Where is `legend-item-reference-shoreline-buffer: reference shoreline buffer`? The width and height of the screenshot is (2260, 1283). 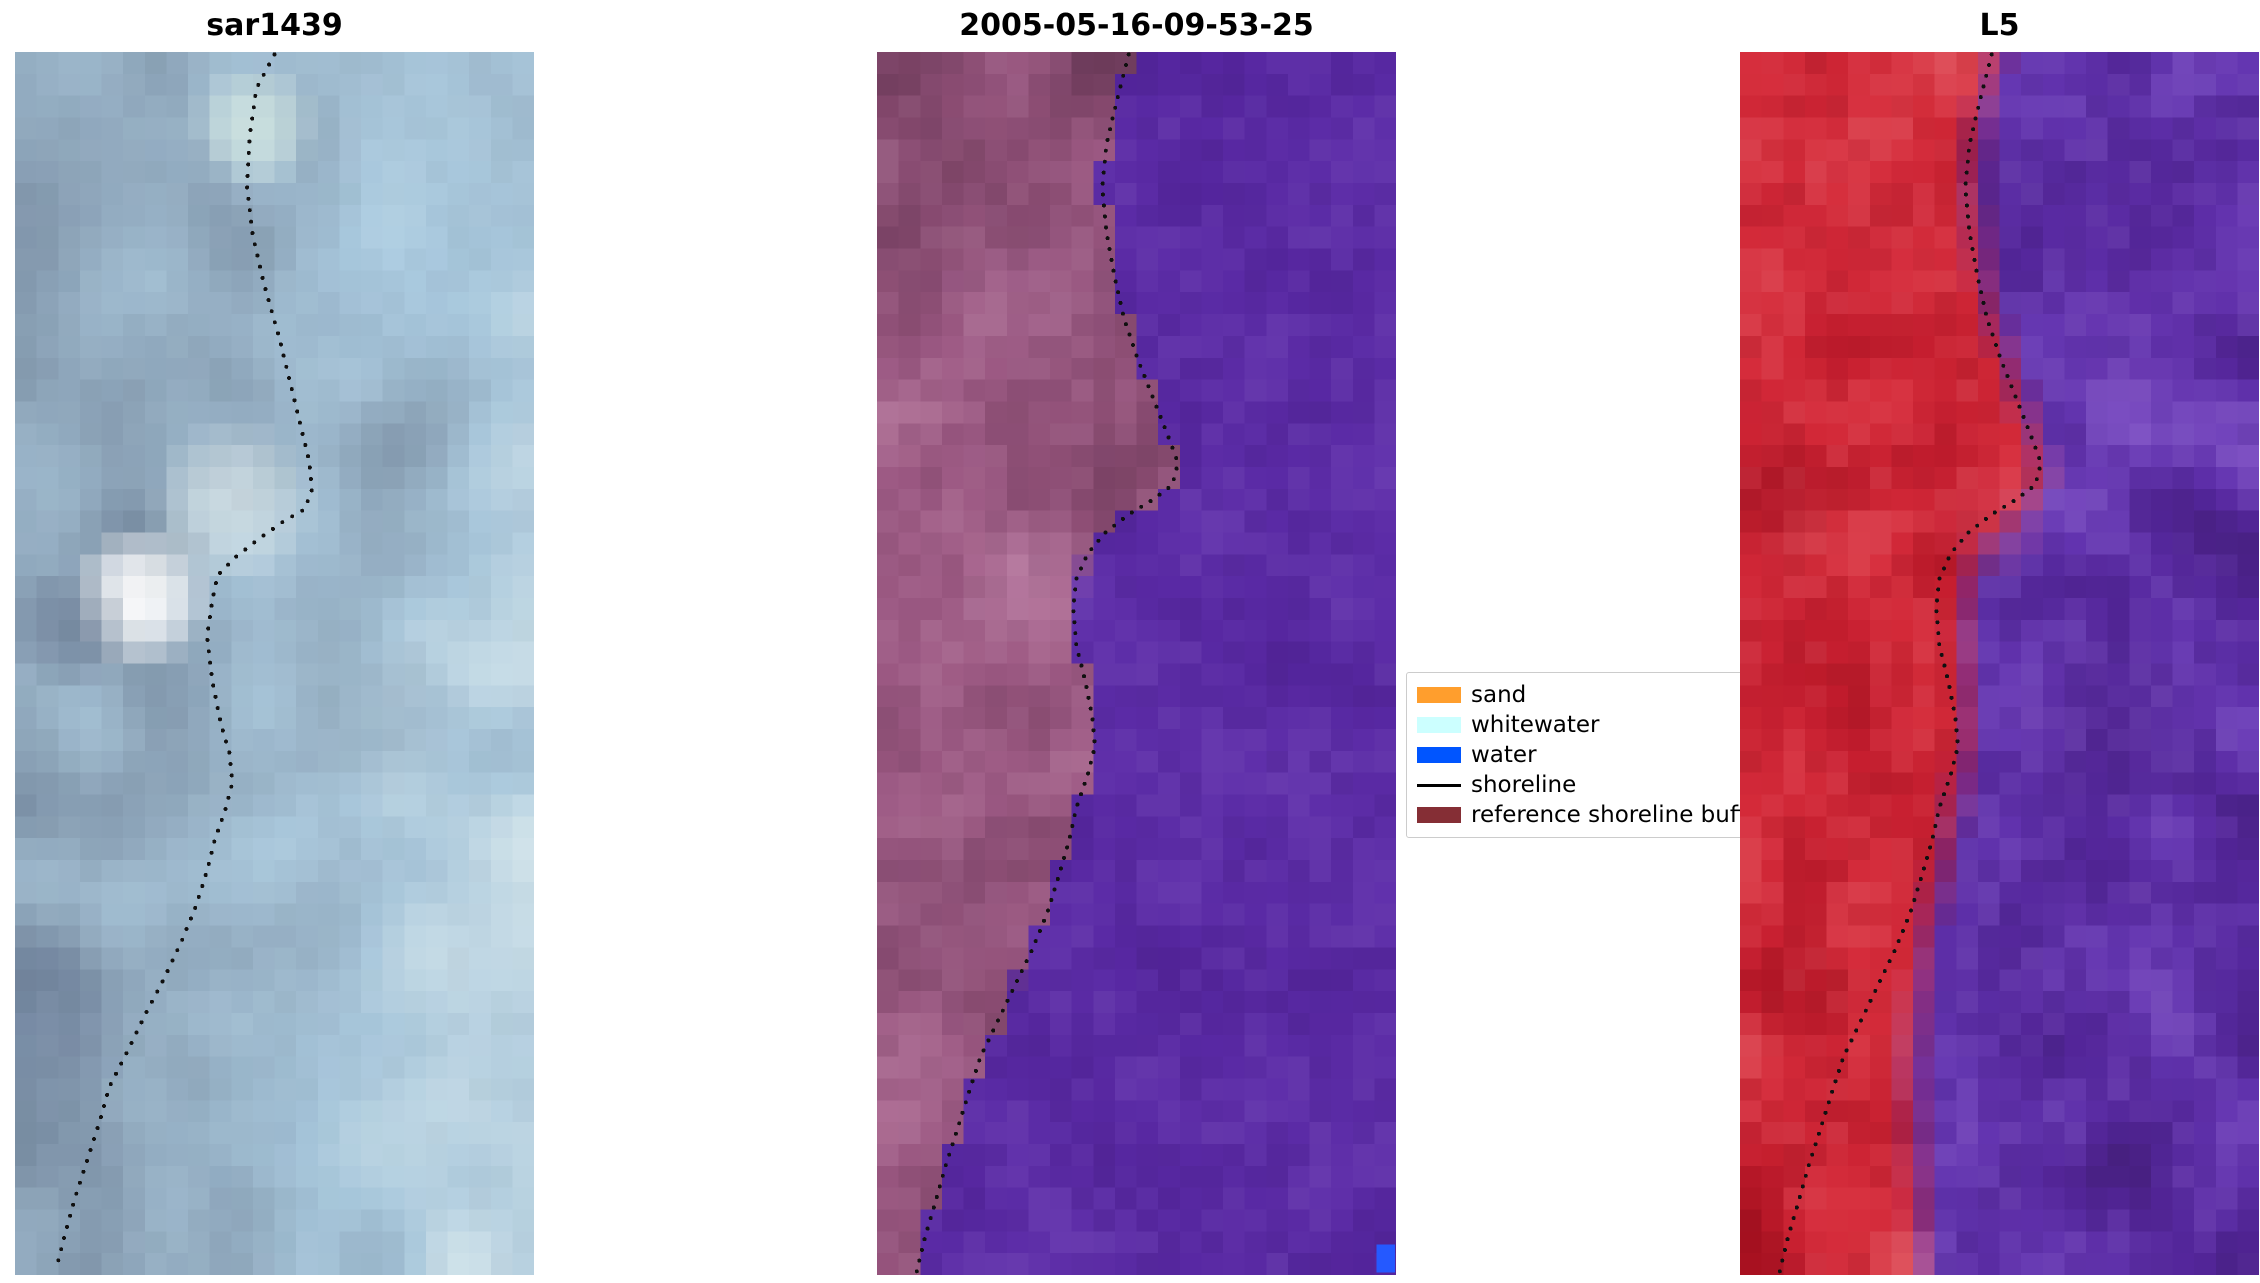
legend-item-reference-shoreline-buffer: reference shoreline buffer is located at coordinates (1593, 815).